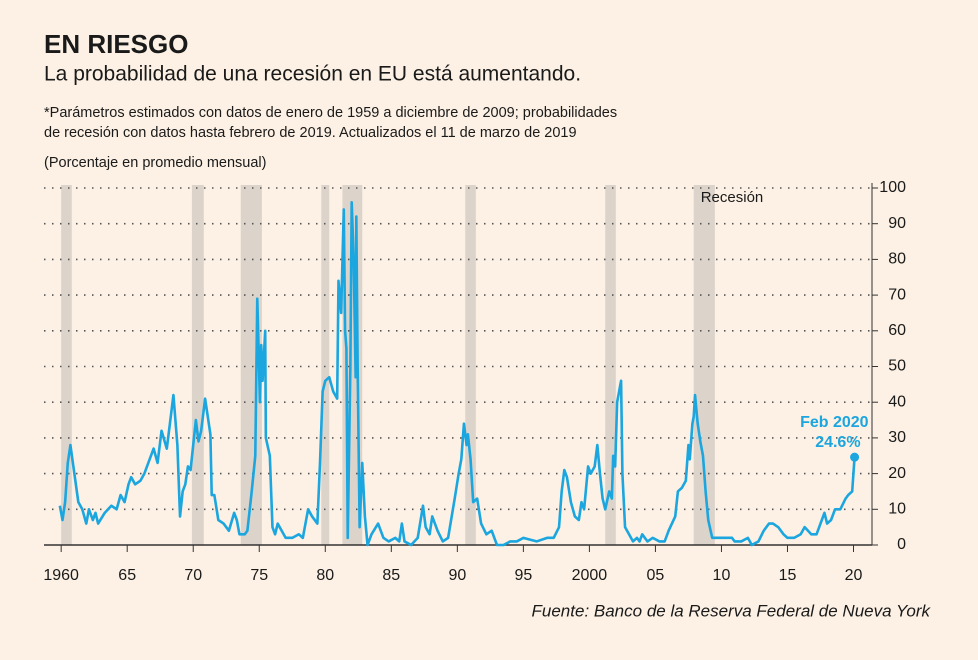 Image resolution: width=978 pixels, height=660 pixels. Describe the element at coordinates (127, 575) in the screenshot. I see `x-tick-label: 65` at that location.